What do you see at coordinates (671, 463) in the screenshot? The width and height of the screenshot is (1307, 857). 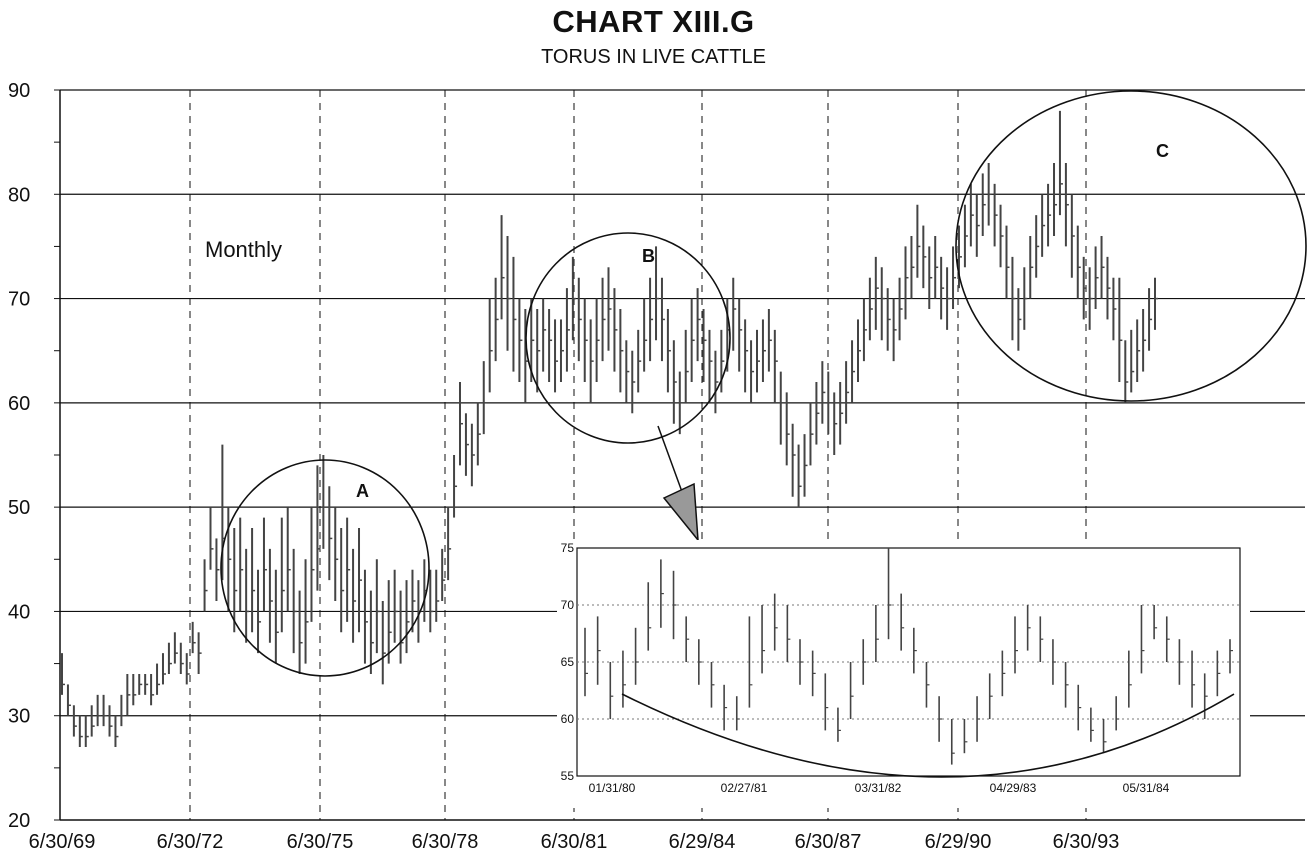 I see `arrow-line` at bounding box center [671, 463].